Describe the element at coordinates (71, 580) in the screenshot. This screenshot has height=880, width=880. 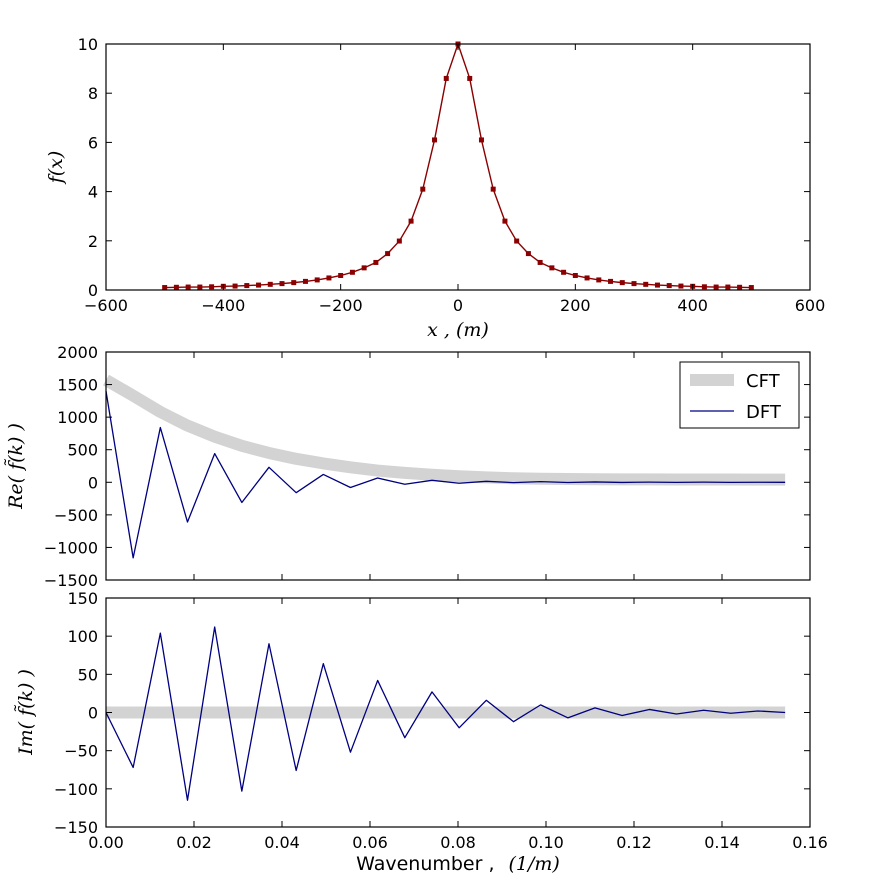
I see `middle-ytick-label: −1500` at that location.